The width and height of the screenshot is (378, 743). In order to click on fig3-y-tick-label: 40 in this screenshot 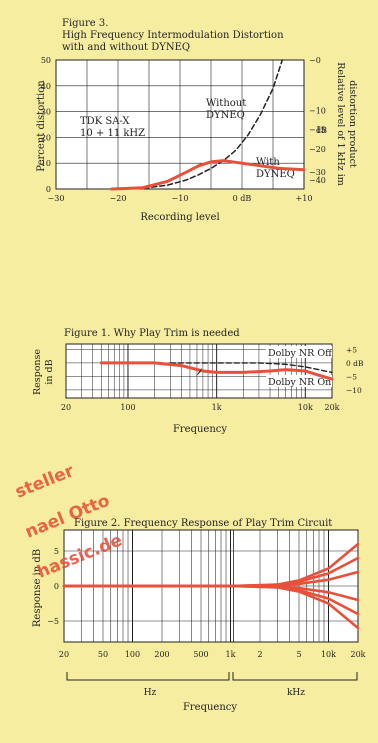, I will do `click(46, 86)`.